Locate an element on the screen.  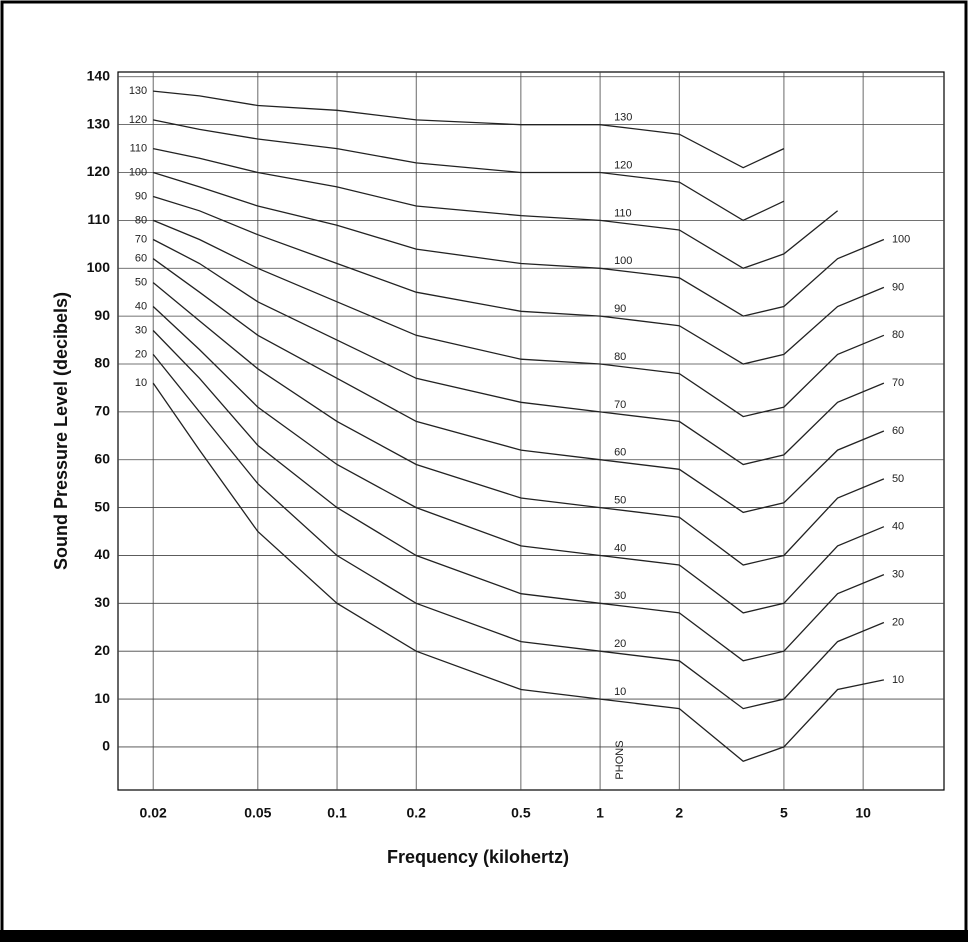
x-tick-label: 5 is located at coordinates (784, 813).